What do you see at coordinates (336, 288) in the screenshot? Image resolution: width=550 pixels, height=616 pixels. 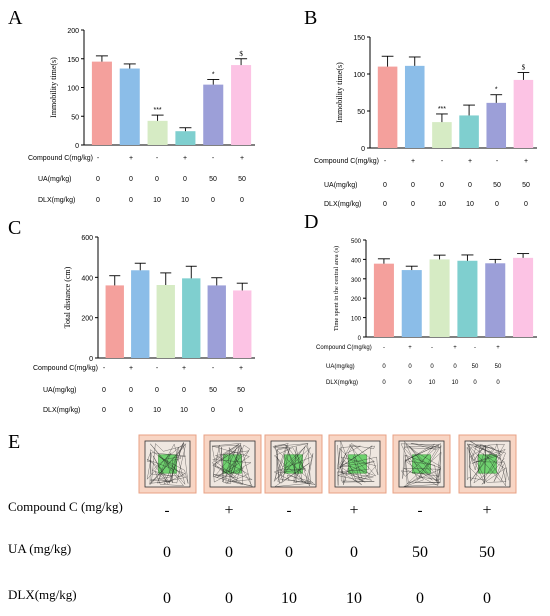 I see `y-axis-label: Time spent in the central area (s)` at bounding box center [336, 288].